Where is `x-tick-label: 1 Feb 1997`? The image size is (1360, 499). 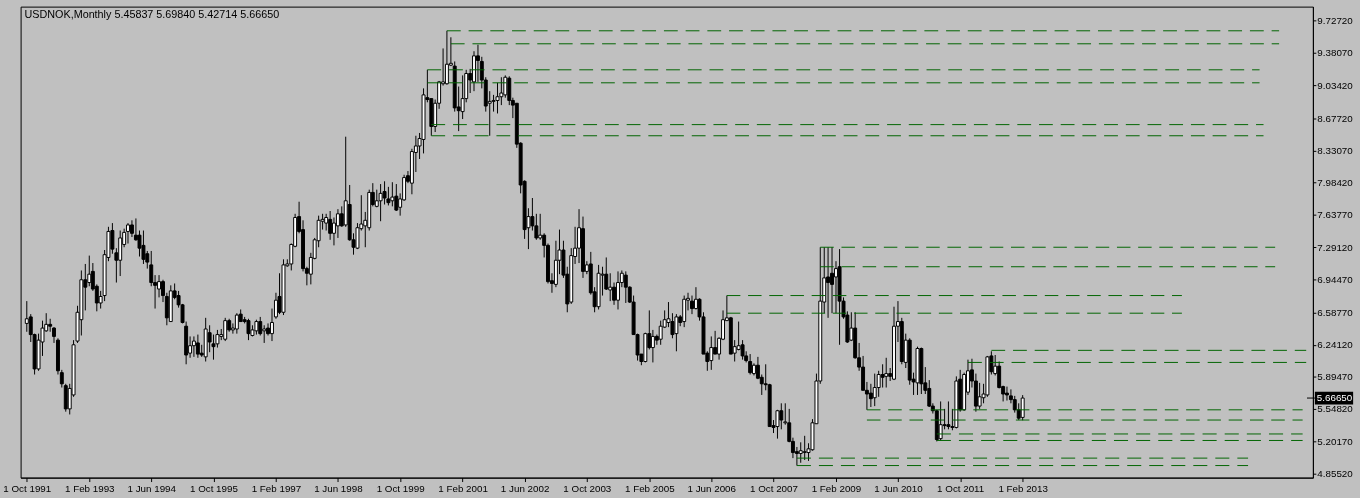 x-tick-label: 1 Feb 1997 is located at coordinates (276, 488).